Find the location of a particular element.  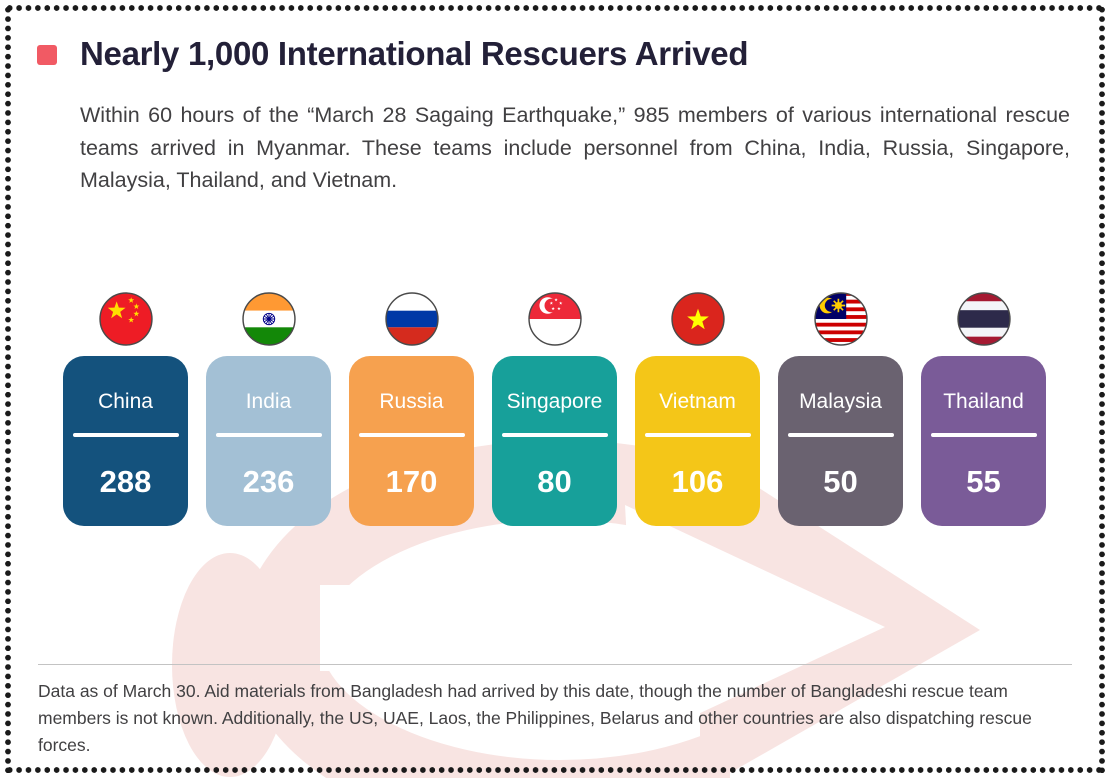

rescuer-count: 236 is located at coordinates (268, 481).